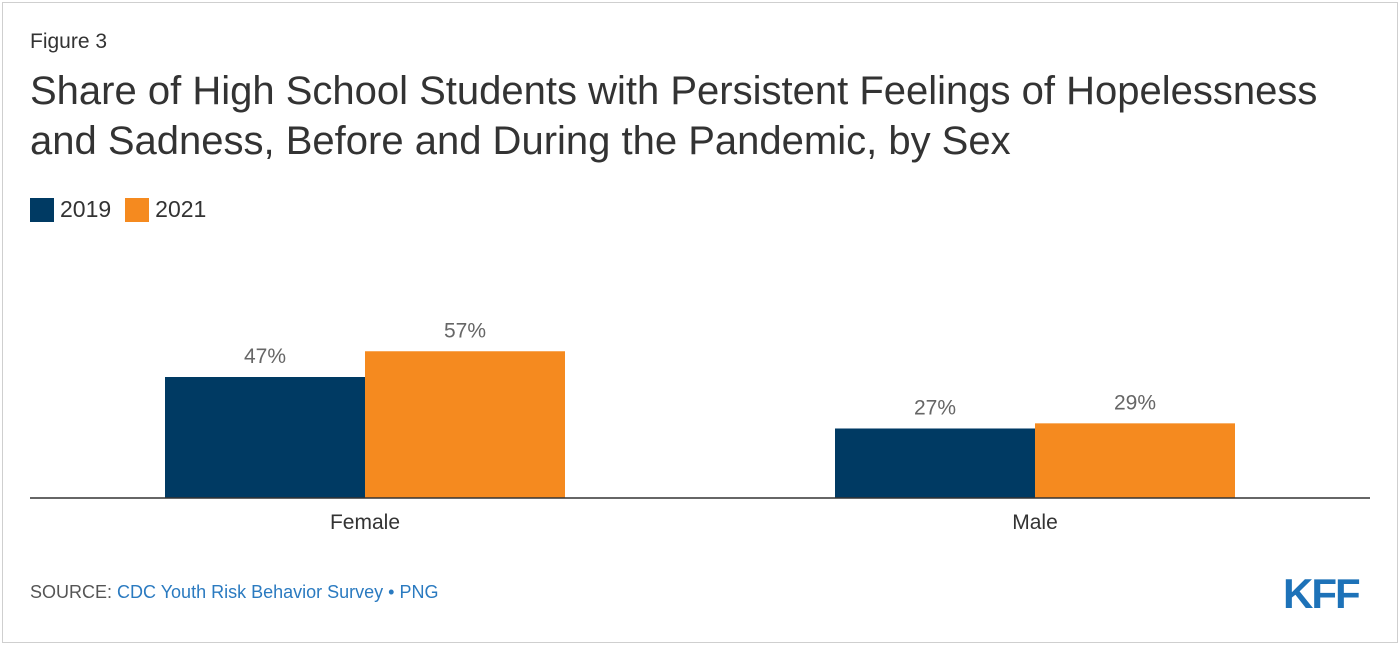  What do you see at coordinates (265, 437) in the screenshot?
I see `bar-female-2019` at bounding box center [265, 437].